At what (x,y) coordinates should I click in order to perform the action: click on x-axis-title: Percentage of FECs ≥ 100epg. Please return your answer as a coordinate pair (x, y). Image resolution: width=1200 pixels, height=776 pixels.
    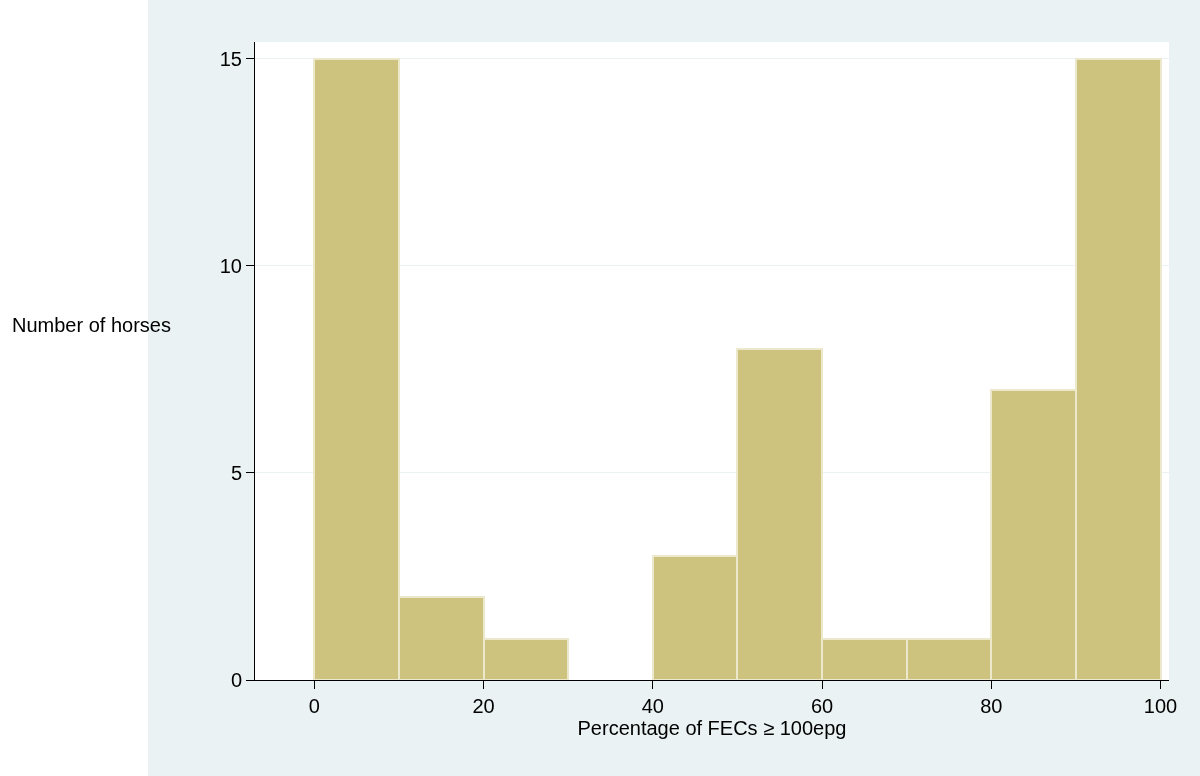
    Looking at the image, I should click on (712, 728).